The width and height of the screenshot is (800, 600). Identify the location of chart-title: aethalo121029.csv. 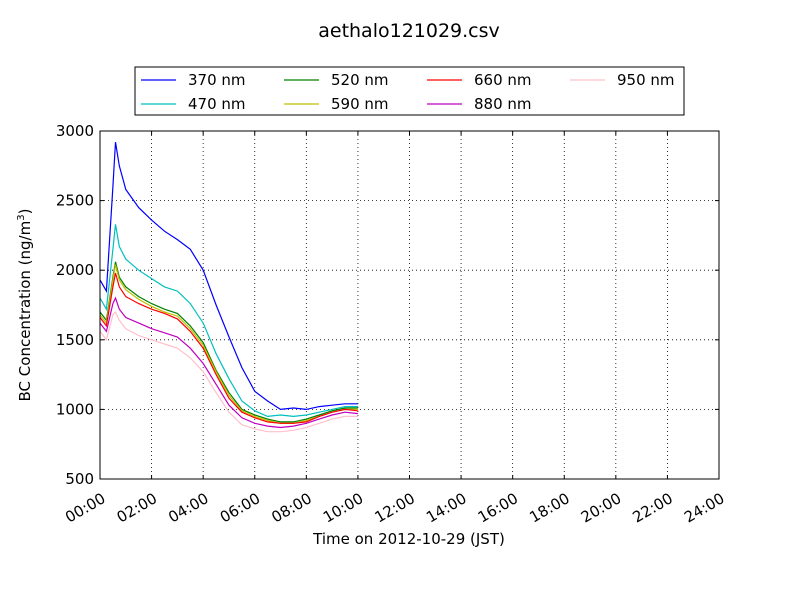
(409, 31).